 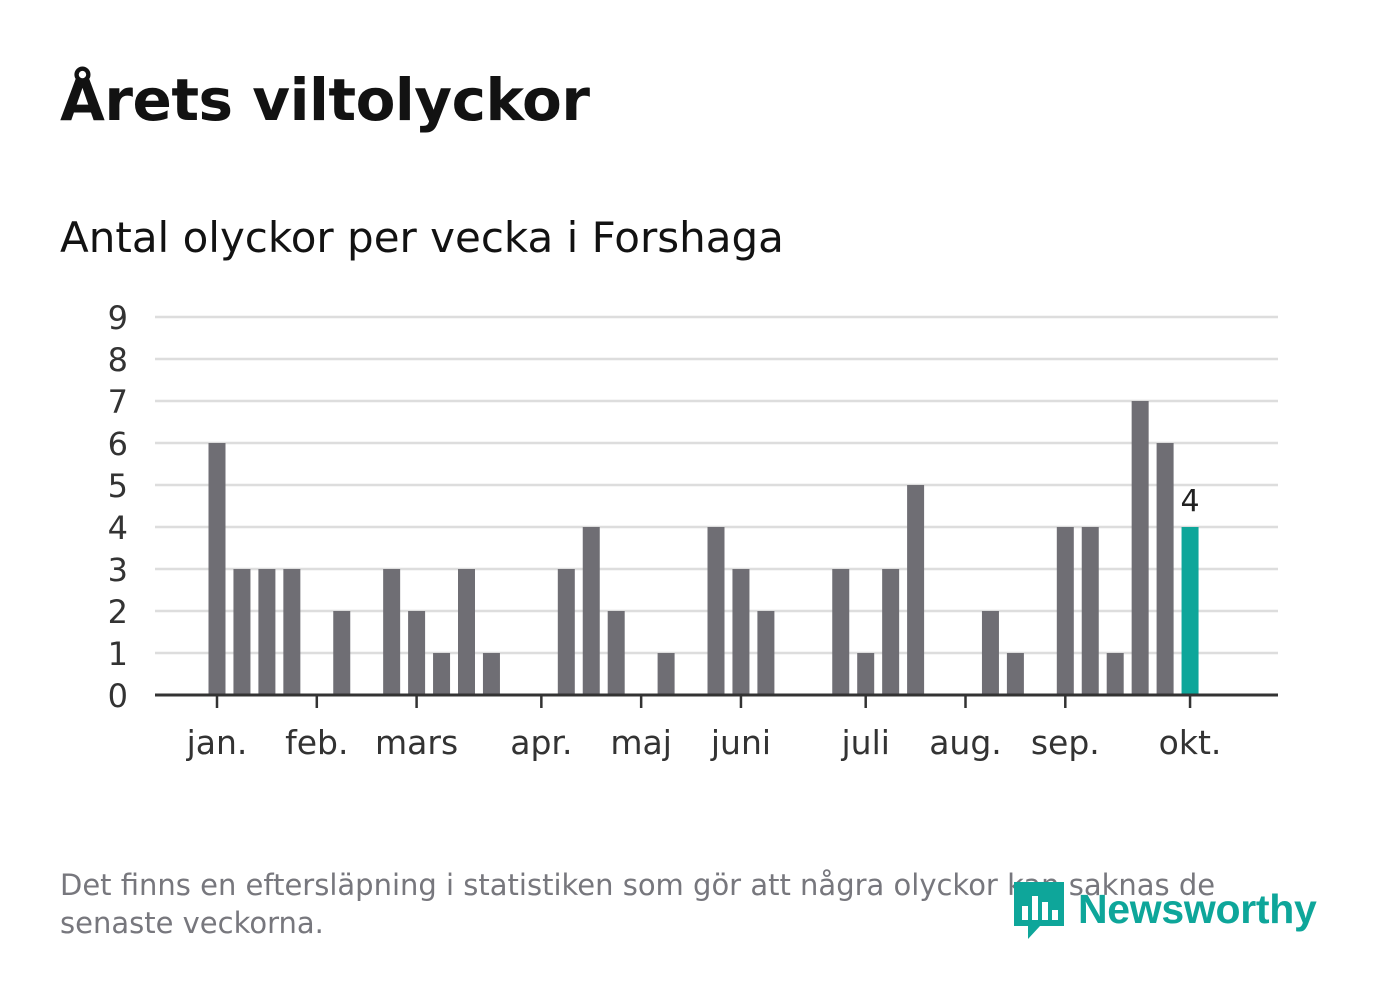 I want to click on bar-v9, so click(x=417, y=653).